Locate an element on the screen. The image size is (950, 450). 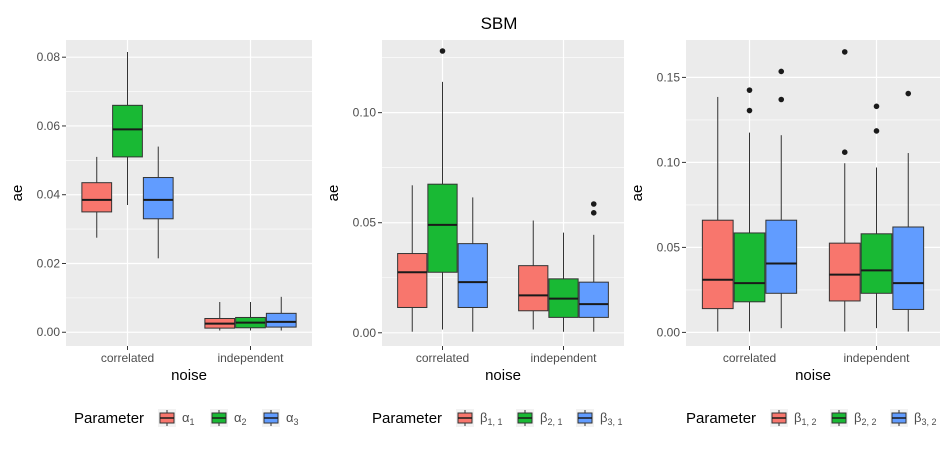
y-tick-label: 0.02 is located at coordinates (49, 263).